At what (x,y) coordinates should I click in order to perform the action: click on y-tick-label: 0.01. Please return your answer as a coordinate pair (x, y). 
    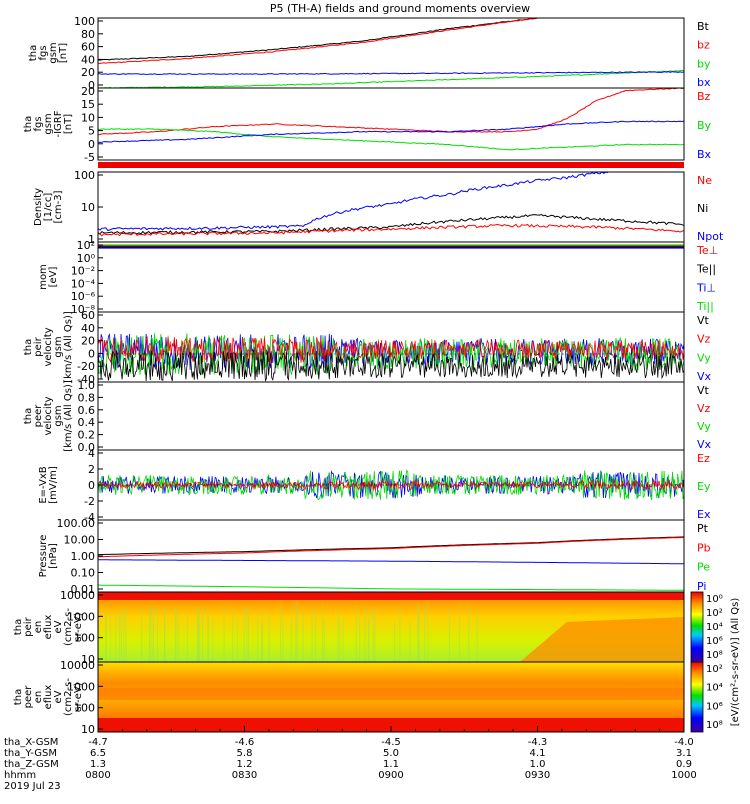
    Looking at the image, I should click on (83, 589).